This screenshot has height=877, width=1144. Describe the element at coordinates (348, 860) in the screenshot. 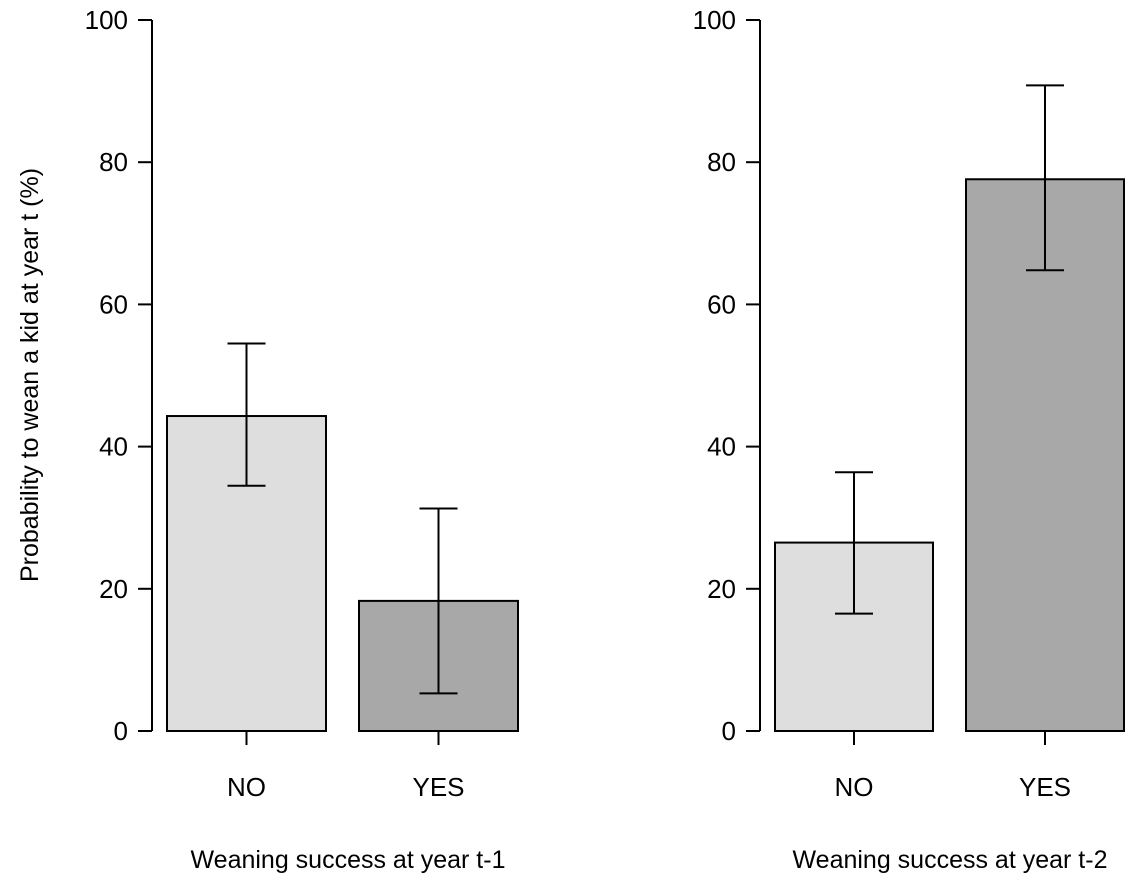

I see `x-axis-title: Weaning success at year t-1` at that location.